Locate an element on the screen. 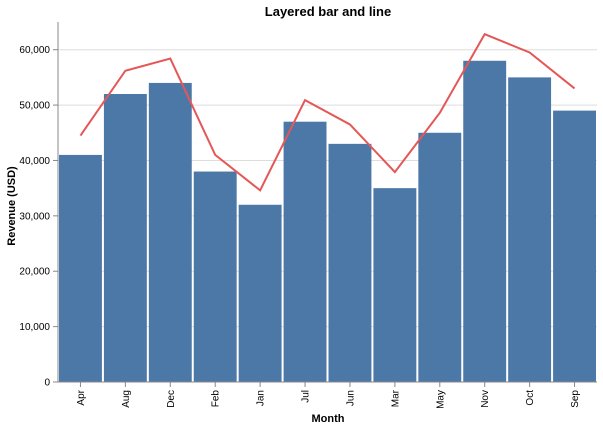 The height and width of the screenshot is (428, 603). x-tick-label-apr: Apr is located at coordinates (81, 397).